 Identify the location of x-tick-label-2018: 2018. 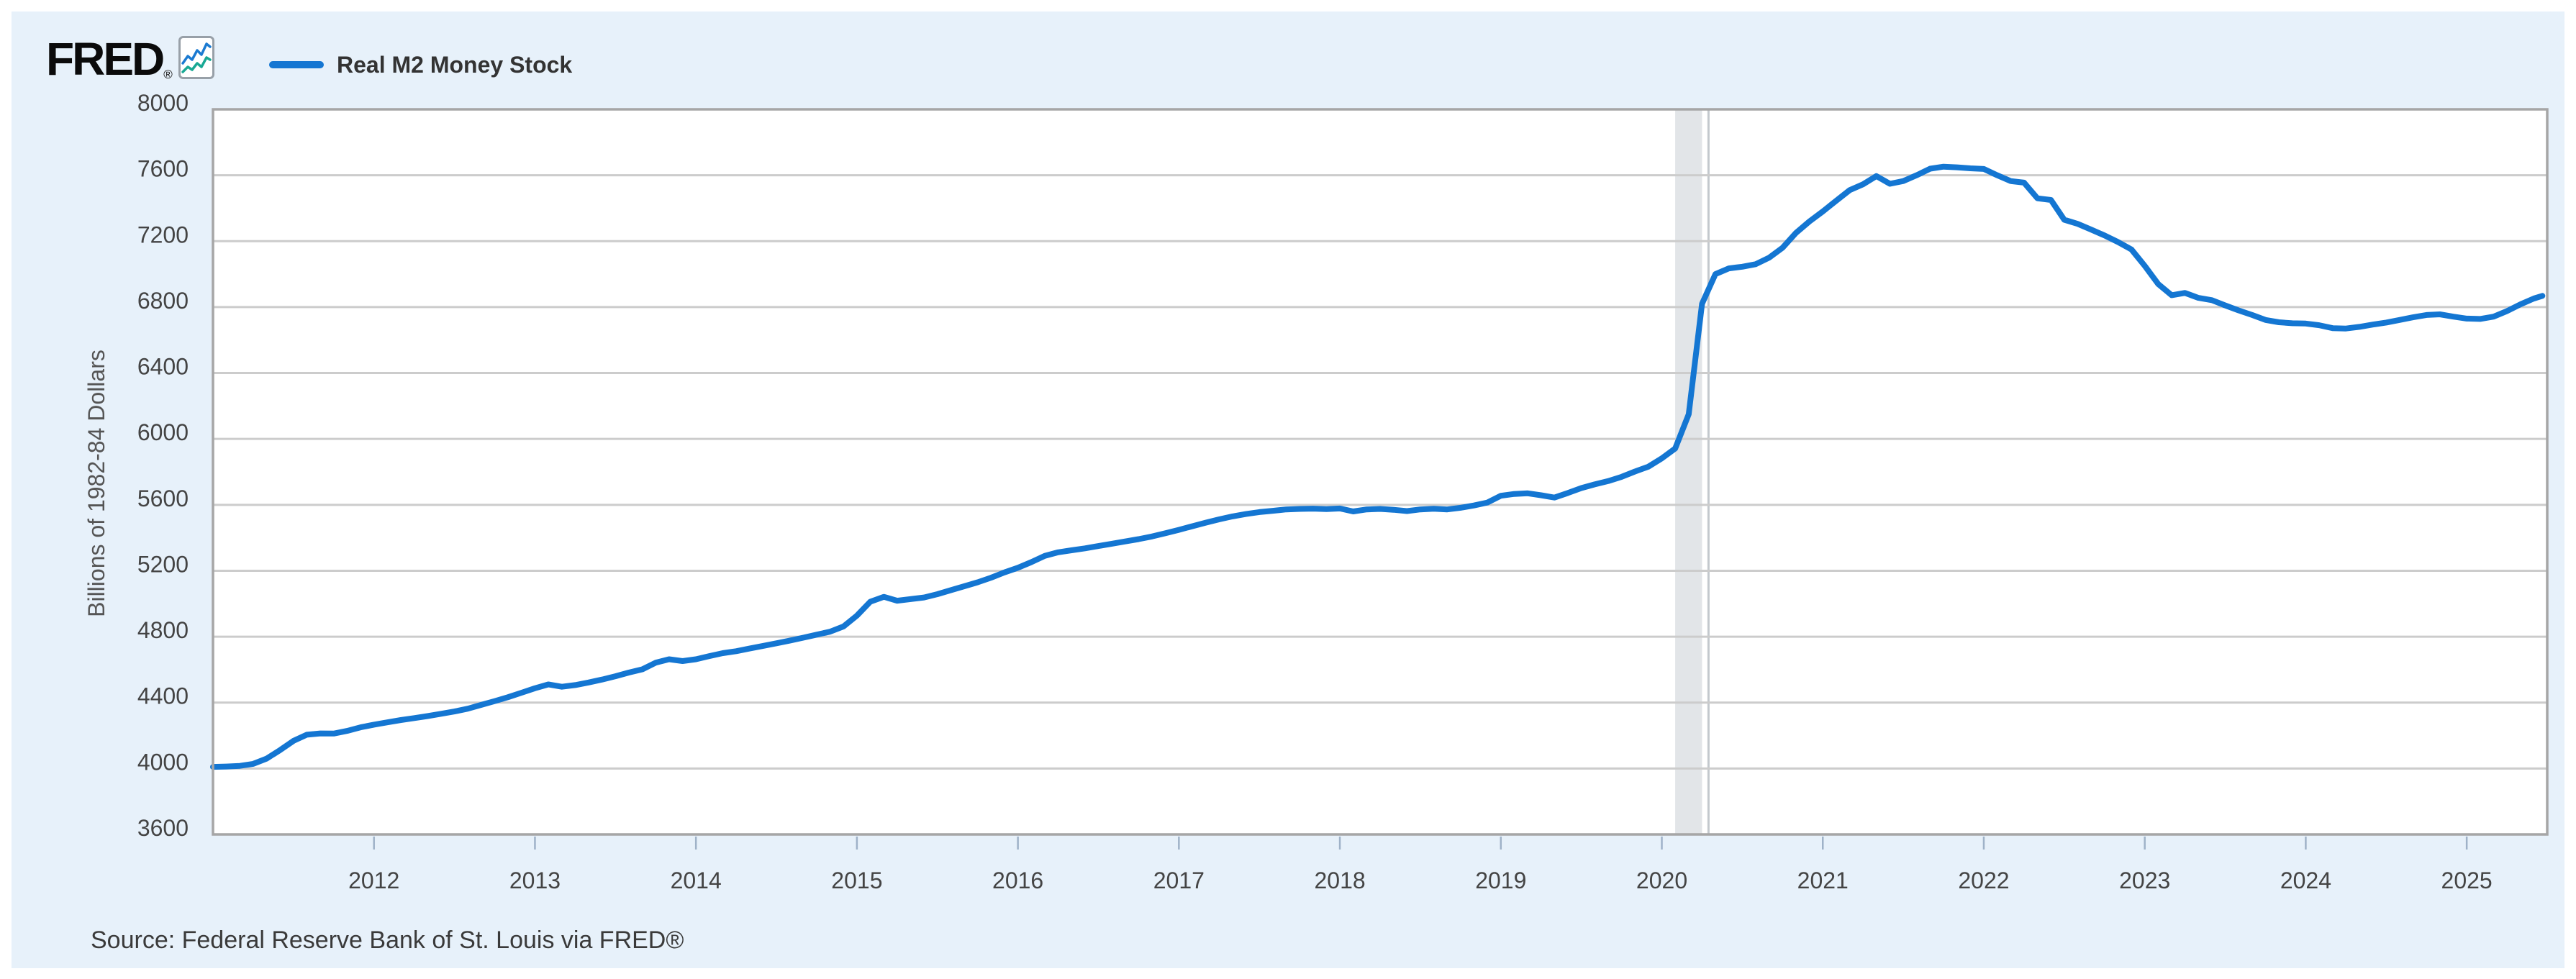
(1339, 880).